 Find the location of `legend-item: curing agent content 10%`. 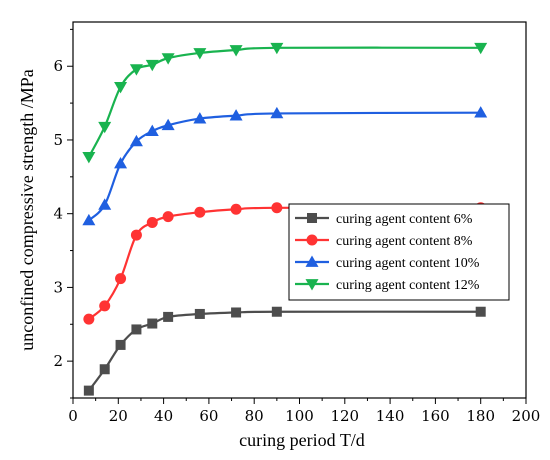

legend-item: curing agent content 10% is located at coordinates (387, 263).